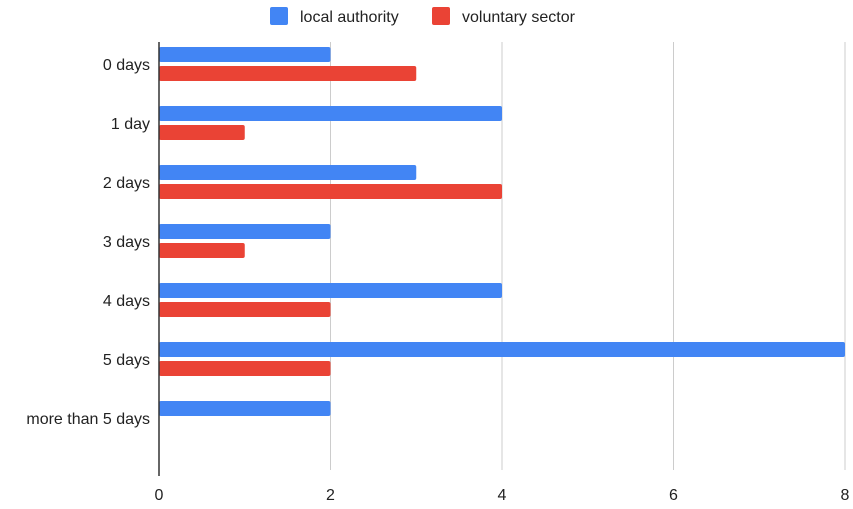  Describe the element at coordinates (441, 16) in the screenshot. I see `legend-swatch-voluntary-sector` at that location.